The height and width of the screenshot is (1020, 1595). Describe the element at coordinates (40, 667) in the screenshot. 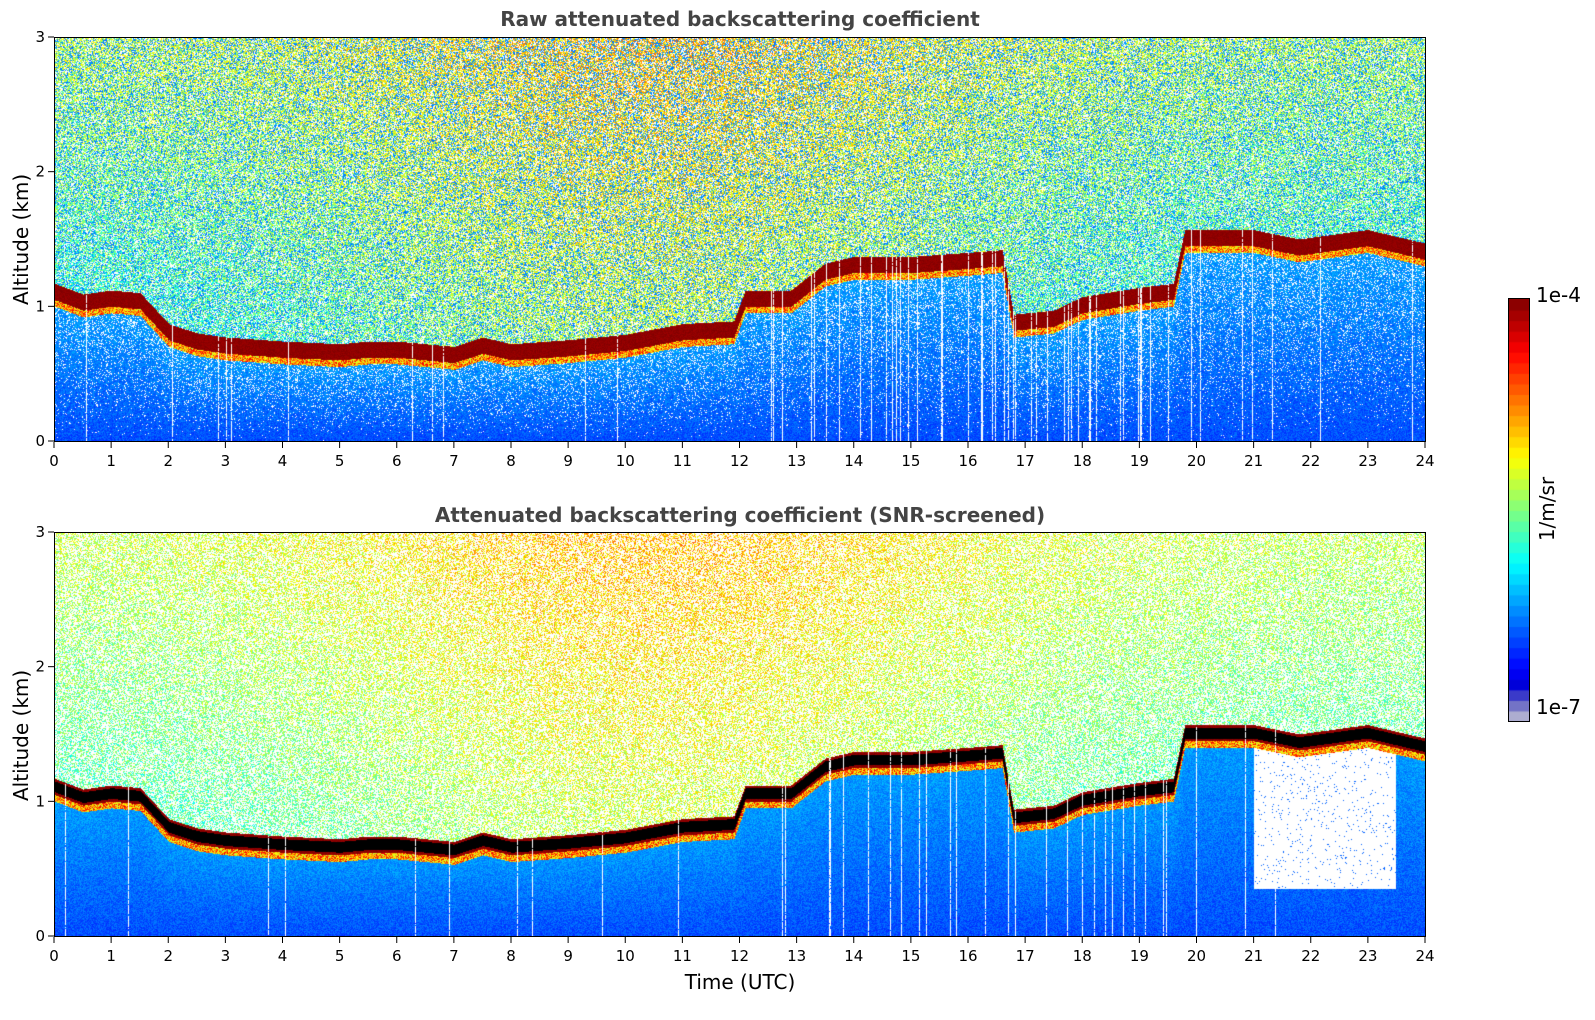

I see `bottom-y-tick-label: 2` at that location.